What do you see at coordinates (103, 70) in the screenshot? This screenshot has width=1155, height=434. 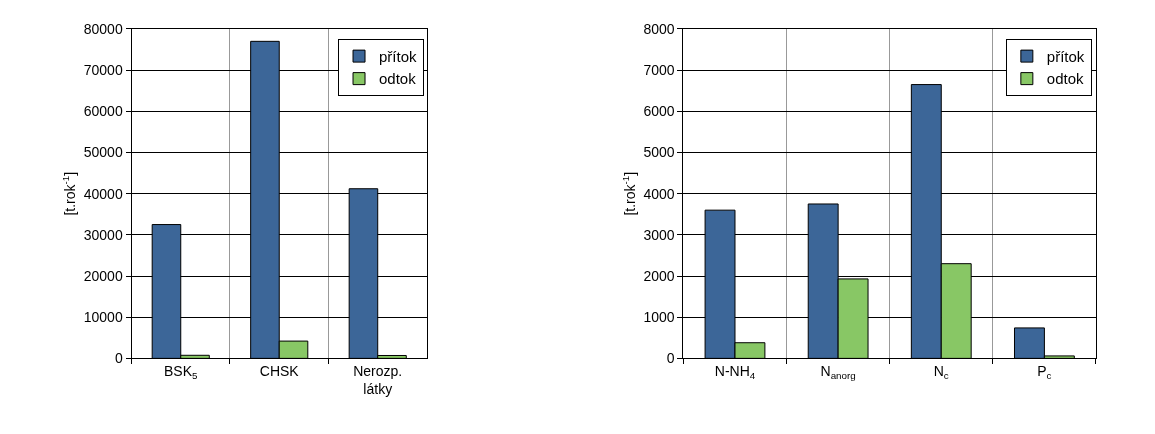 I see `y-tick-label: 70000` at bounding box center [103, 70].